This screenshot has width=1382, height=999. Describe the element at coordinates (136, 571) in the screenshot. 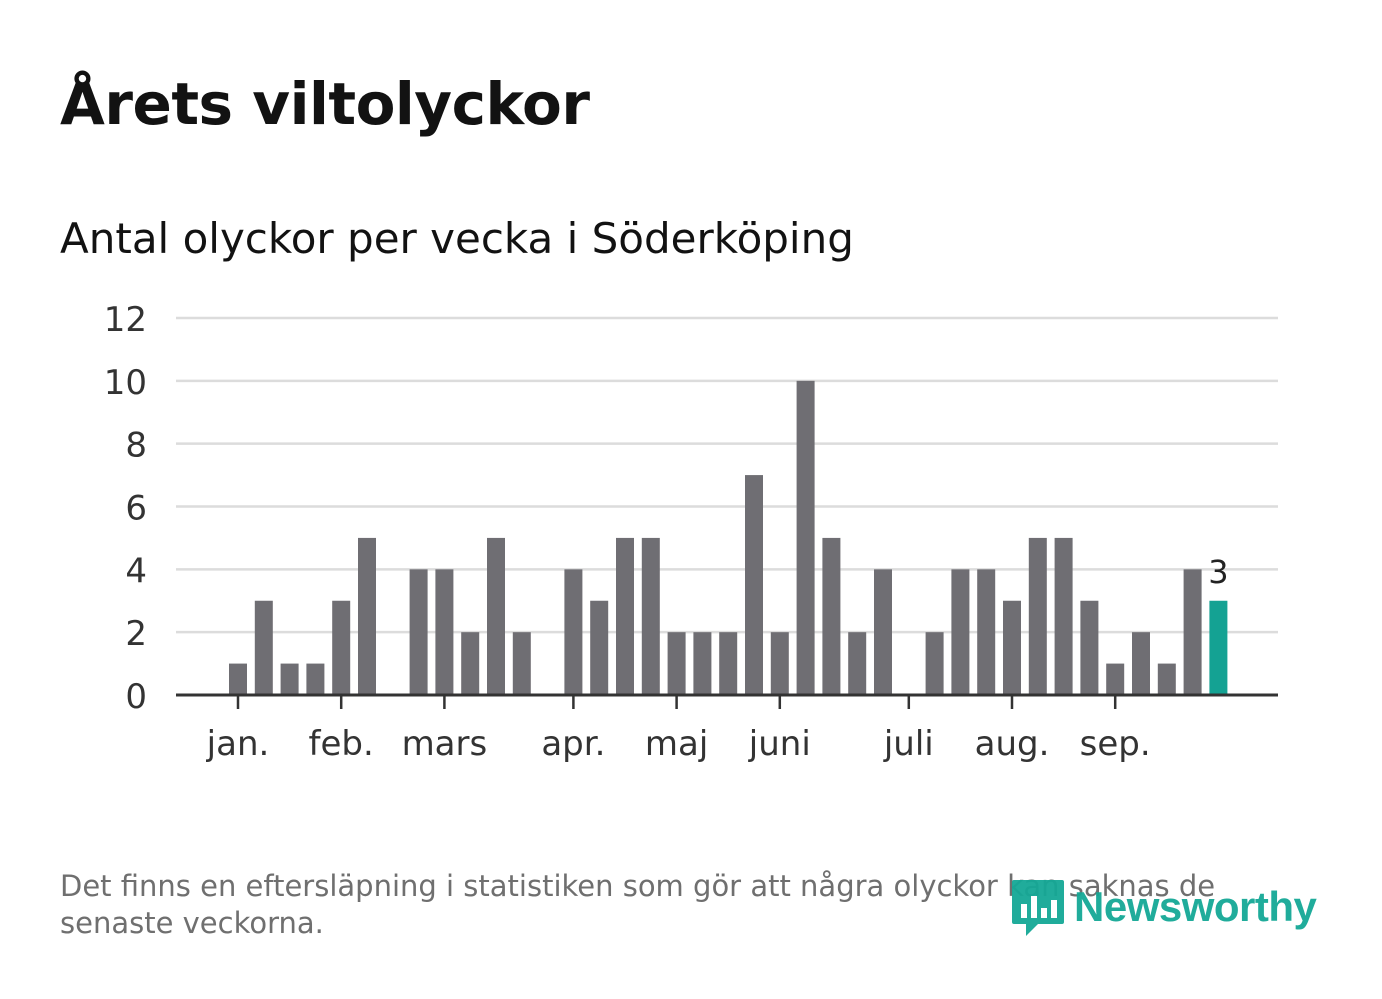

I see `y-tick-label: 4` at that location.